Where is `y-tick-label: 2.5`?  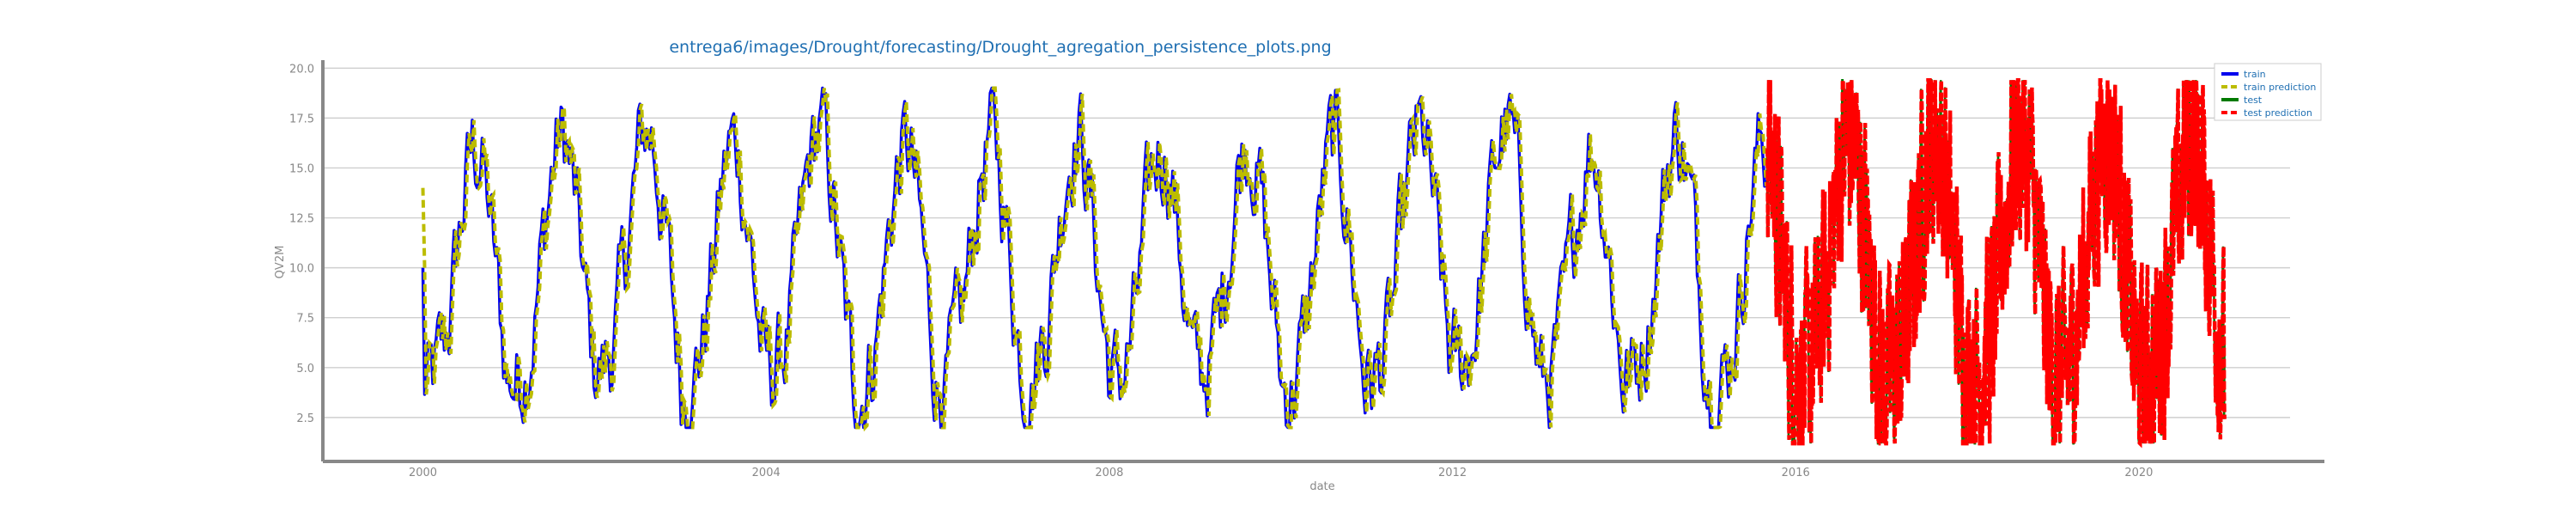
y-tick-label: 2.5 is located at coordinates (305, 418).